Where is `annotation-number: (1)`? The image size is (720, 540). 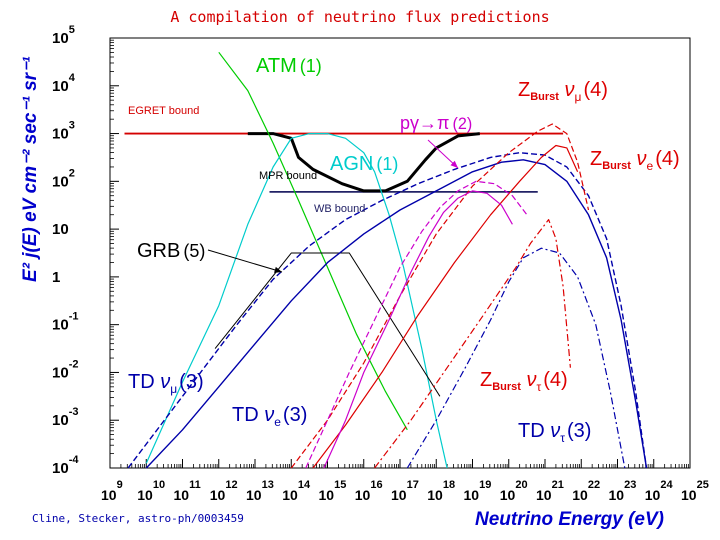 annotation-number: (1) is located at coordinates (387, 164).